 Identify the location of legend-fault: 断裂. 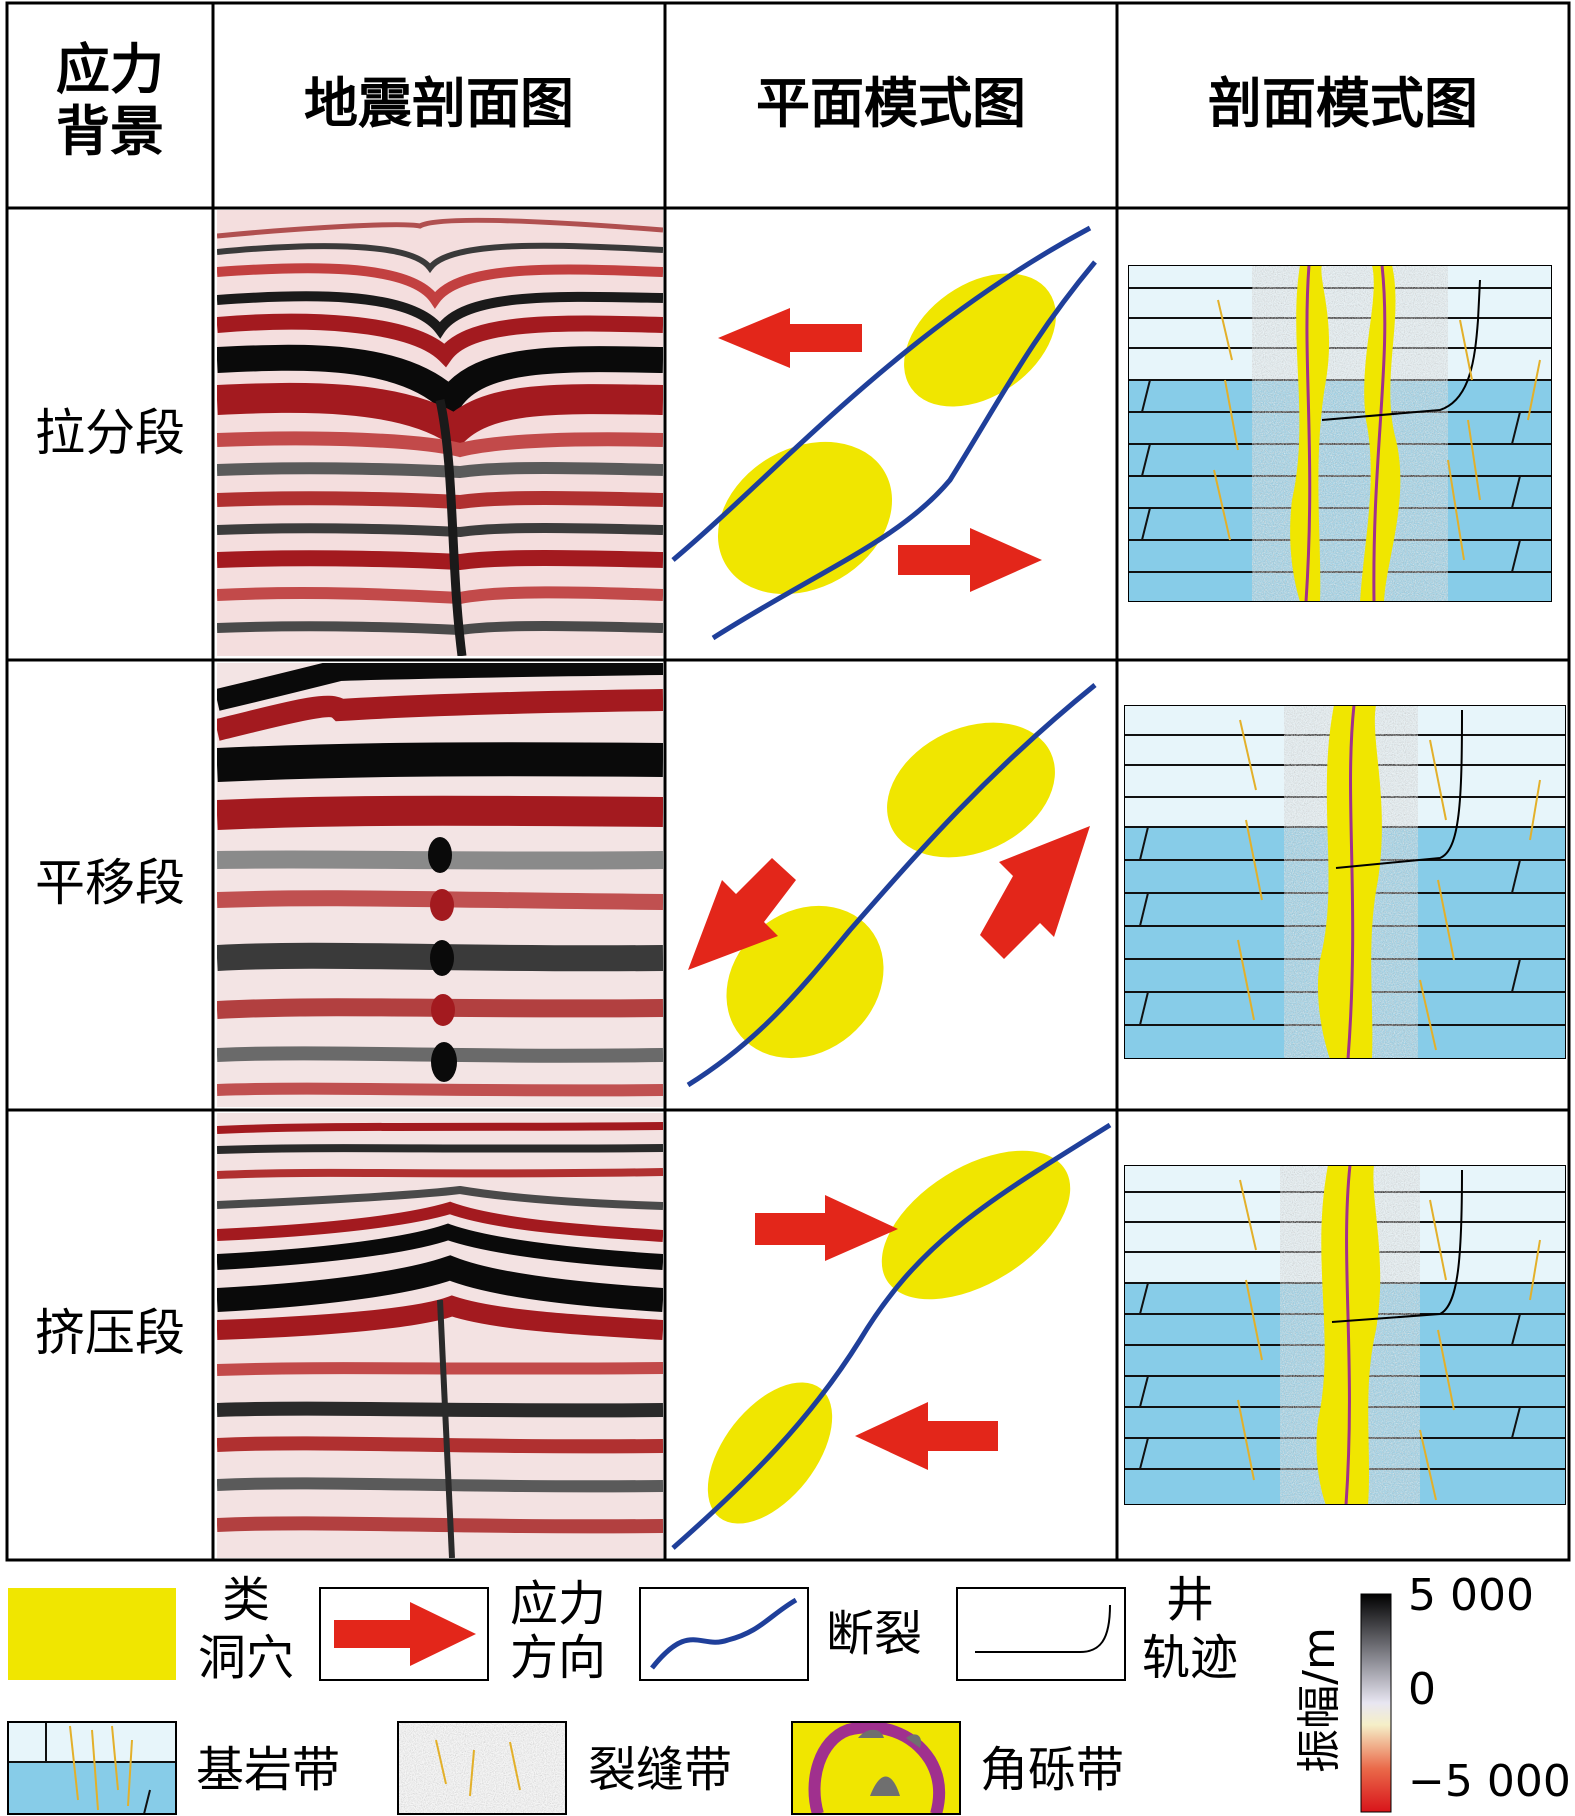
(780, 1634).